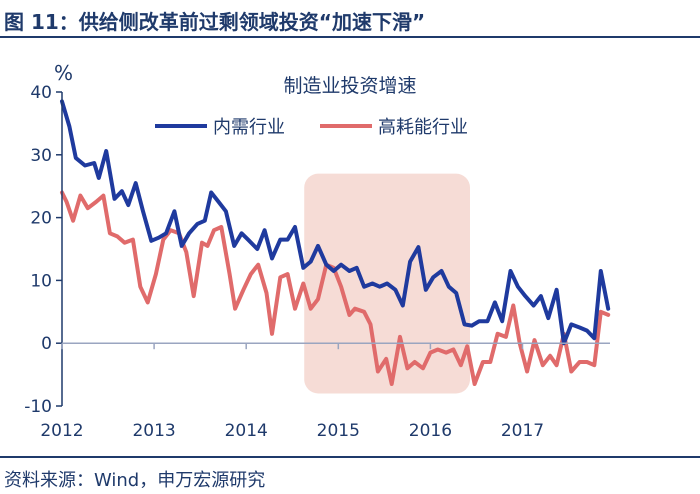 The height and width of the screenshot is (494, 700). Describe the element at coordinates (41, 219) in the screenshot. I see `y-tick-label: 20` at that location.